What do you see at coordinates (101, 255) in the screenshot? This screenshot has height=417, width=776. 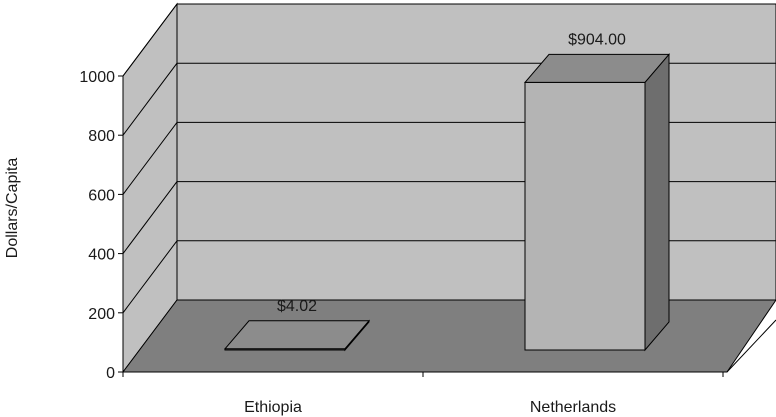 I see `y-tick-label: 400` at bounding box center [101, 255].